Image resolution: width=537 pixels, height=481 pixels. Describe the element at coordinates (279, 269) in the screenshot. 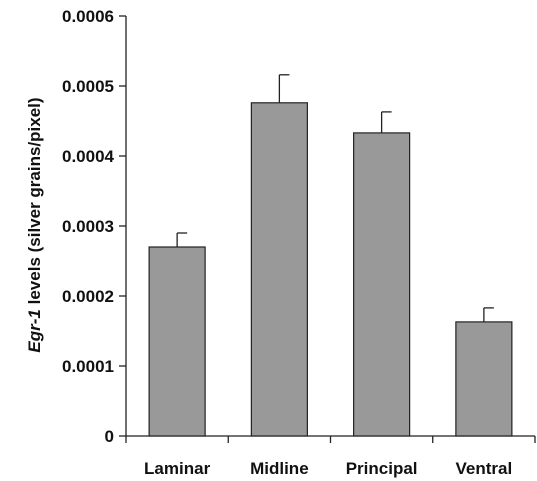

I see `bar-midline` at that location.